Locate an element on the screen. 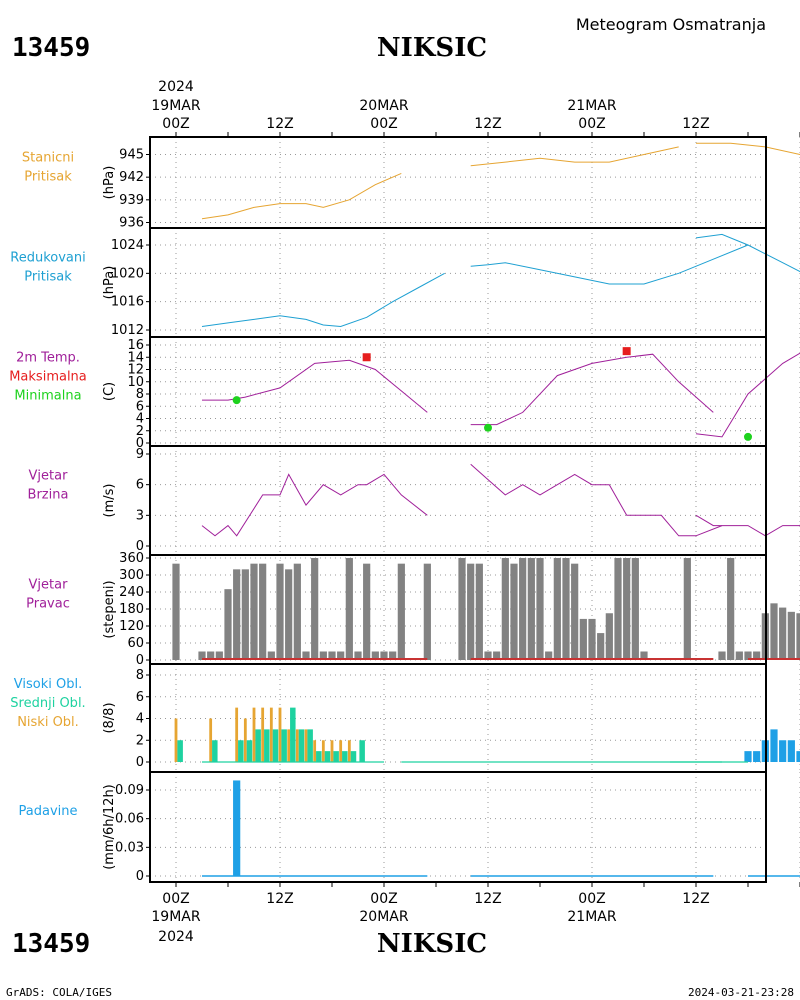 The height and width of the screenshot is (1000, 800). footer-software: GrADS: COLA/IGES is located at coordinates (59, 992).